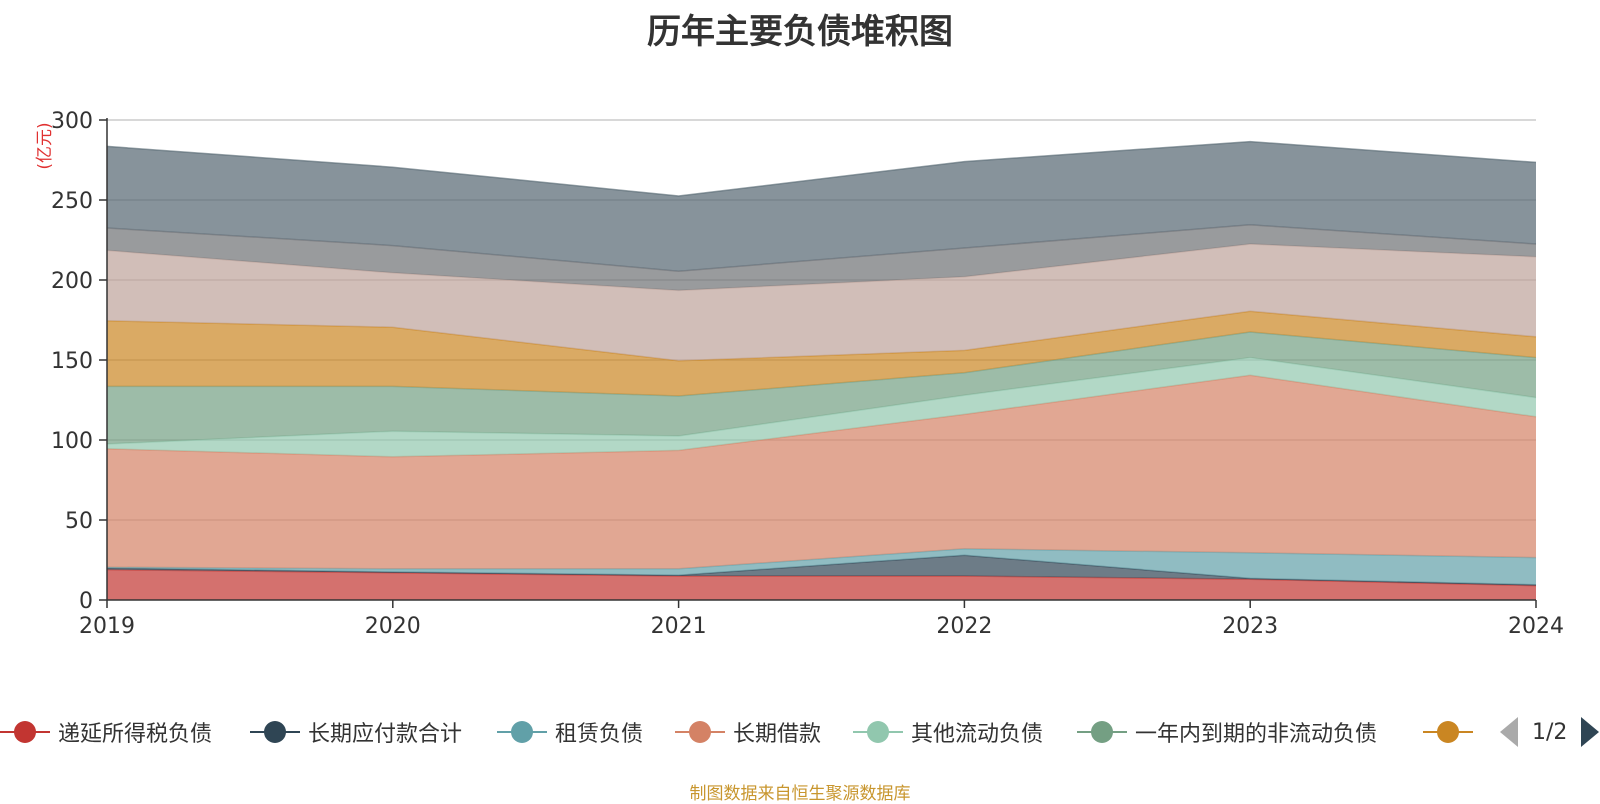 Image resolution: width=1600 pixels, height=804 pixels. Describe the element at coordinates (599, 734) in the screenshot. I see `legend-label: 租赁负债` at that location.